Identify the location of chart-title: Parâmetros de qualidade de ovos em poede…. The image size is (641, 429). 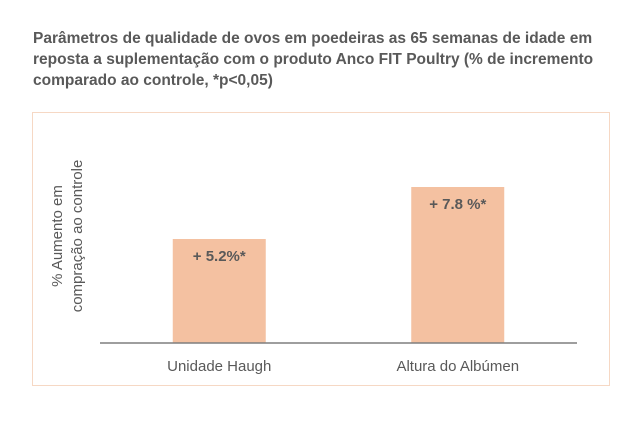
(328, 59).